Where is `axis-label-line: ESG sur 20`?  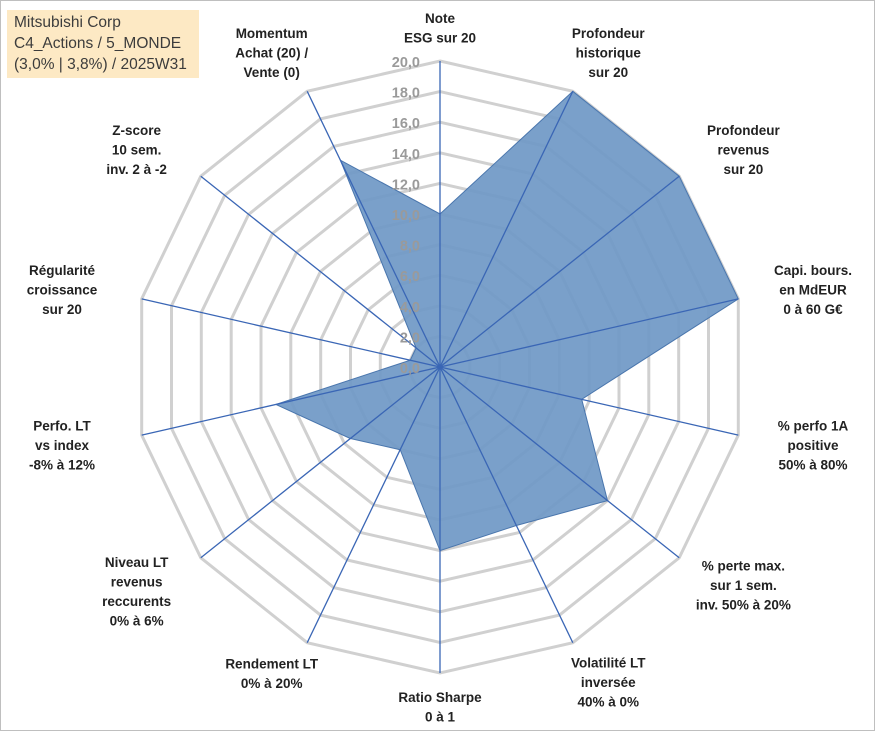
axis-label-line: ESG sur 20 is located at coordinates (440, 38).